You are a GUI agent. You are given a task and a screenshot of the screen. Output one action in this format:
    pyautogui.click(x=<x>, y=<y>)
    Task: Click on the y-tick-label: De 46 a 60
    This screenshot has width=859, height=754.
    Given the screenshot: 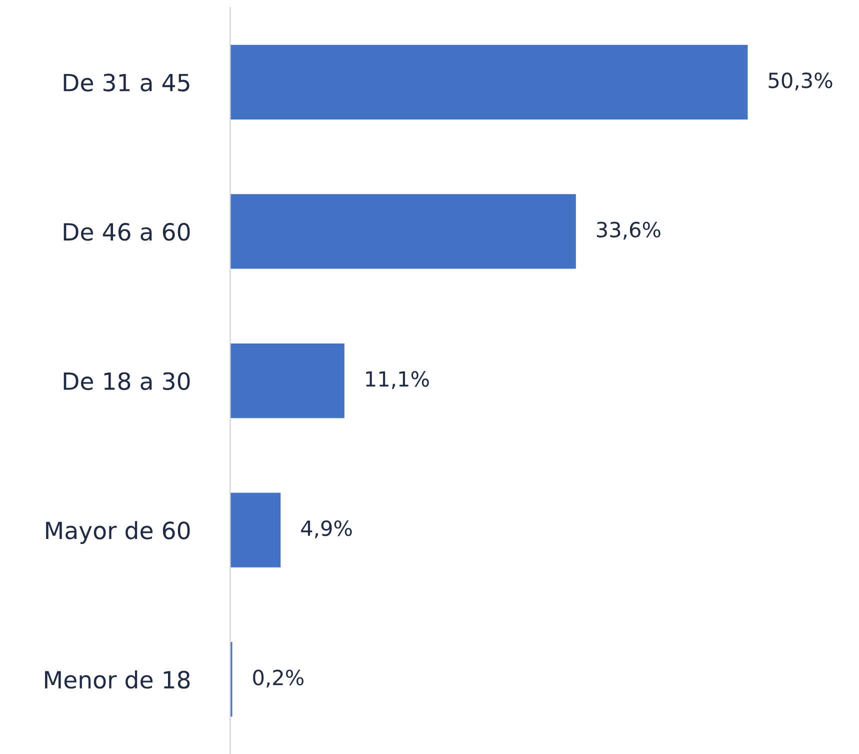 What is the action you would take?
    pyautogui.click(x=127, y=231)
    